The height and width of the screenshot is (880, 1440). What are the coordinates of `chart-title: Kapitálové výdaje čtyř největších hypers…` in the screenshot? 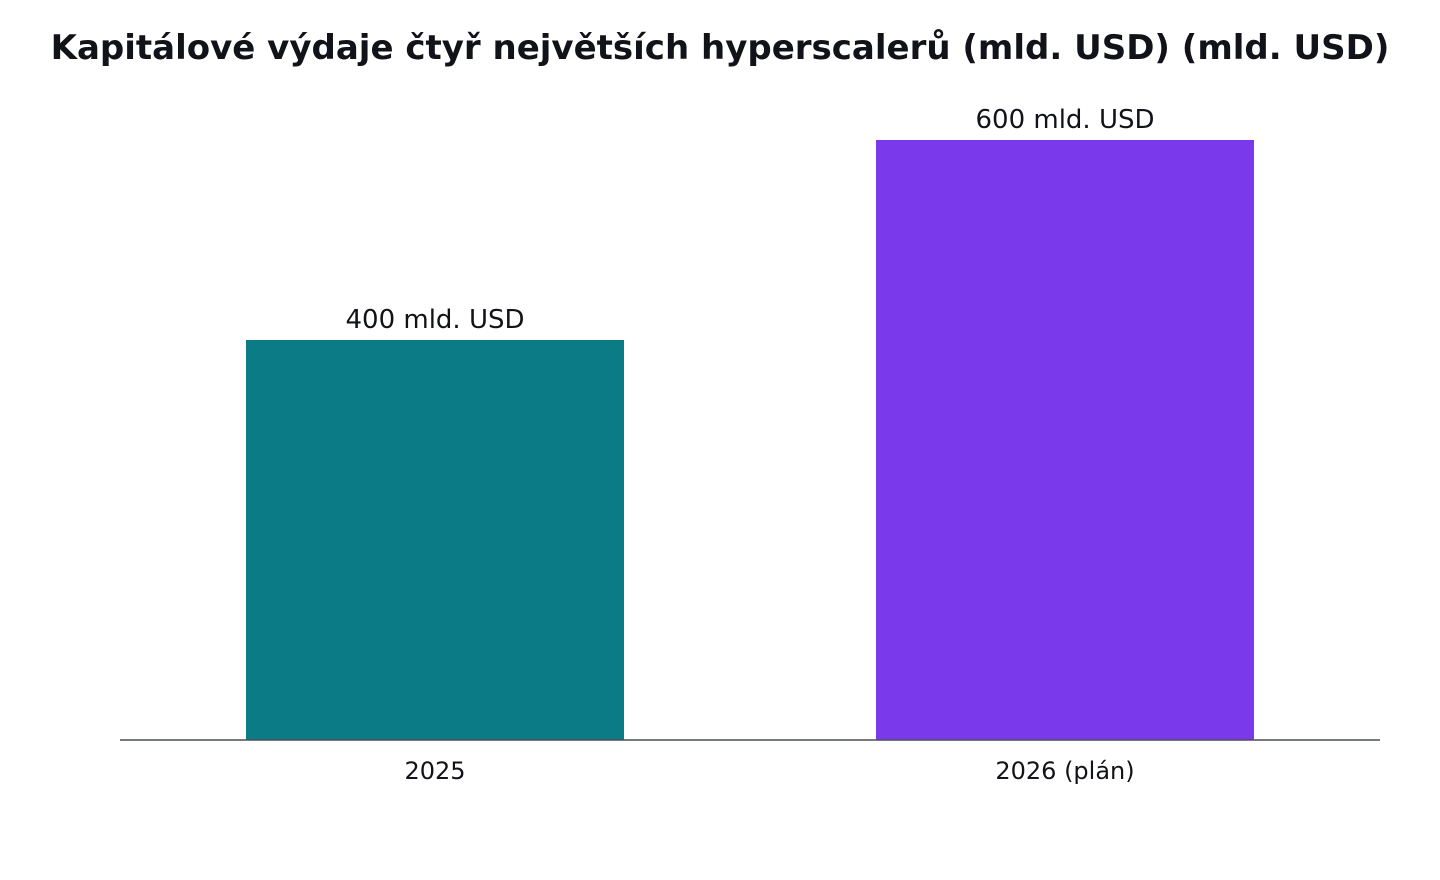 It's located at (720, 48).